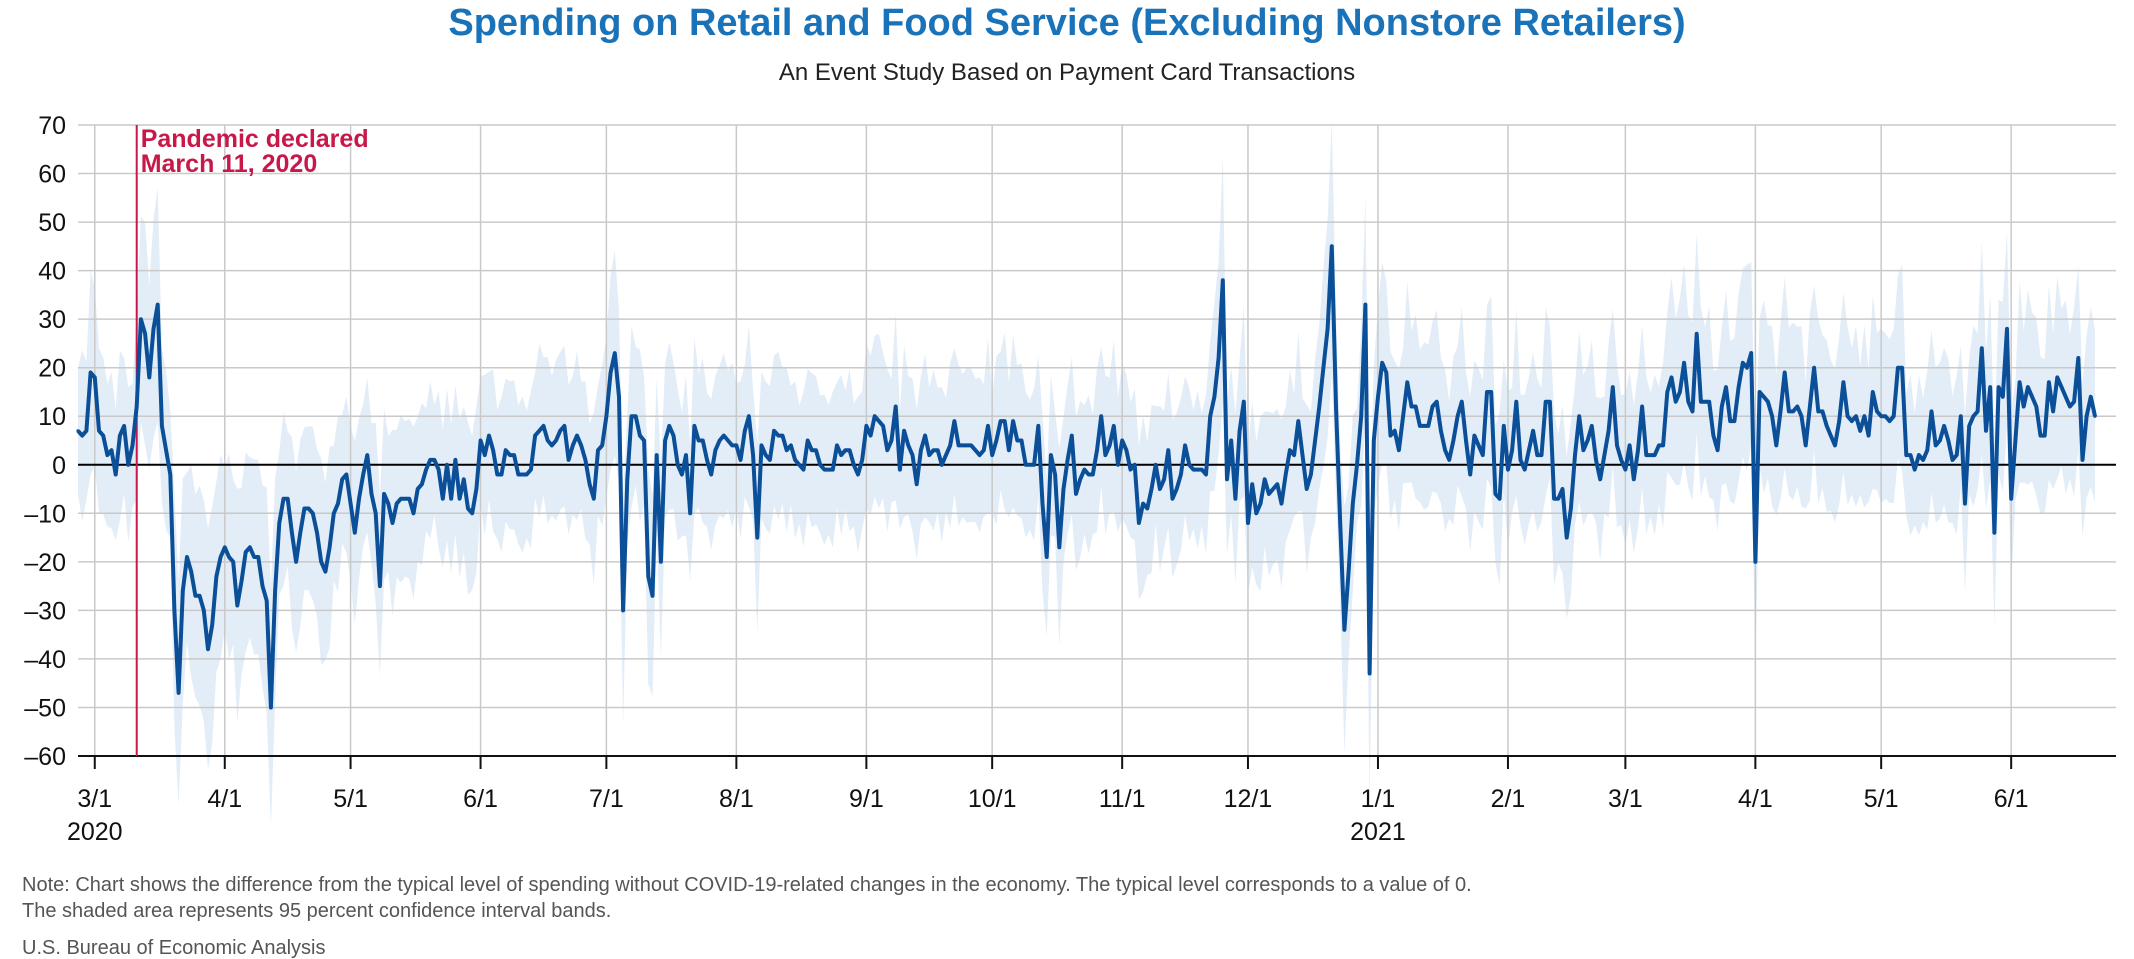 The width and height of the screenshot is (2134, 959). I want to click on y-tick-label: –60, so click(45, 757).